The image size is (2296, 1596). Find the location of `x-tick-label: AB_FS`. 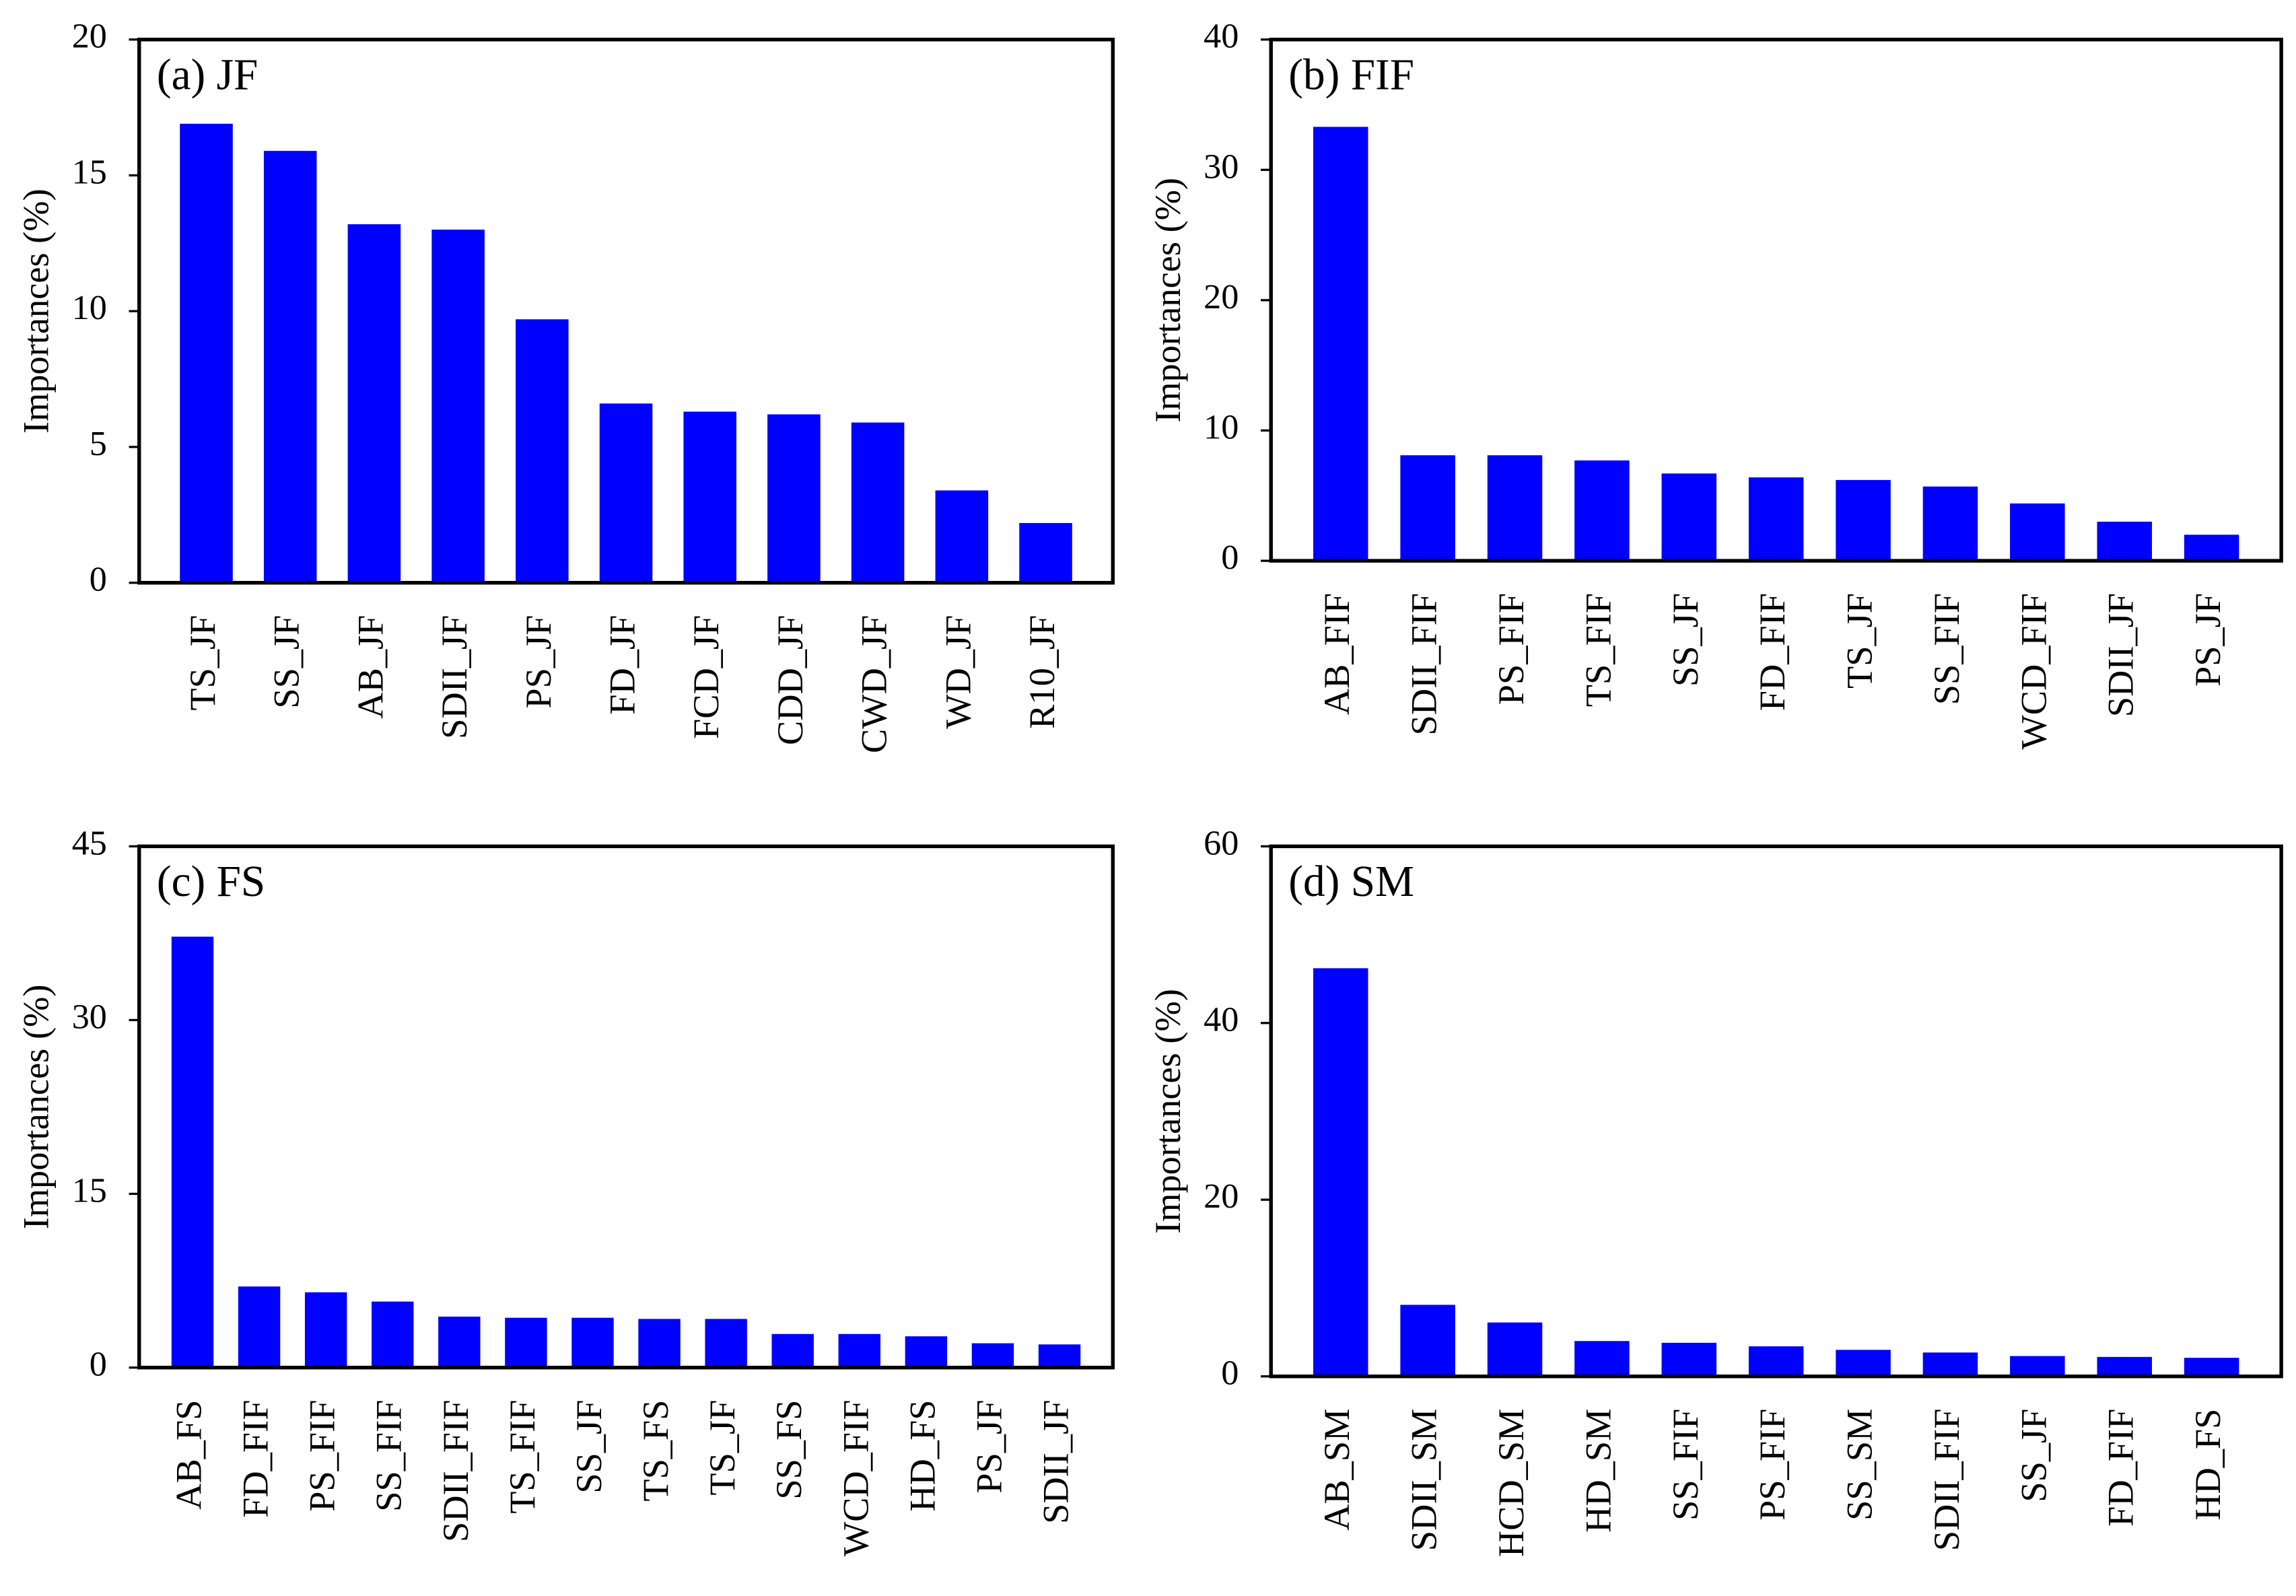

x-tick-label: AB_FS is located at coordinates (189, 1455).